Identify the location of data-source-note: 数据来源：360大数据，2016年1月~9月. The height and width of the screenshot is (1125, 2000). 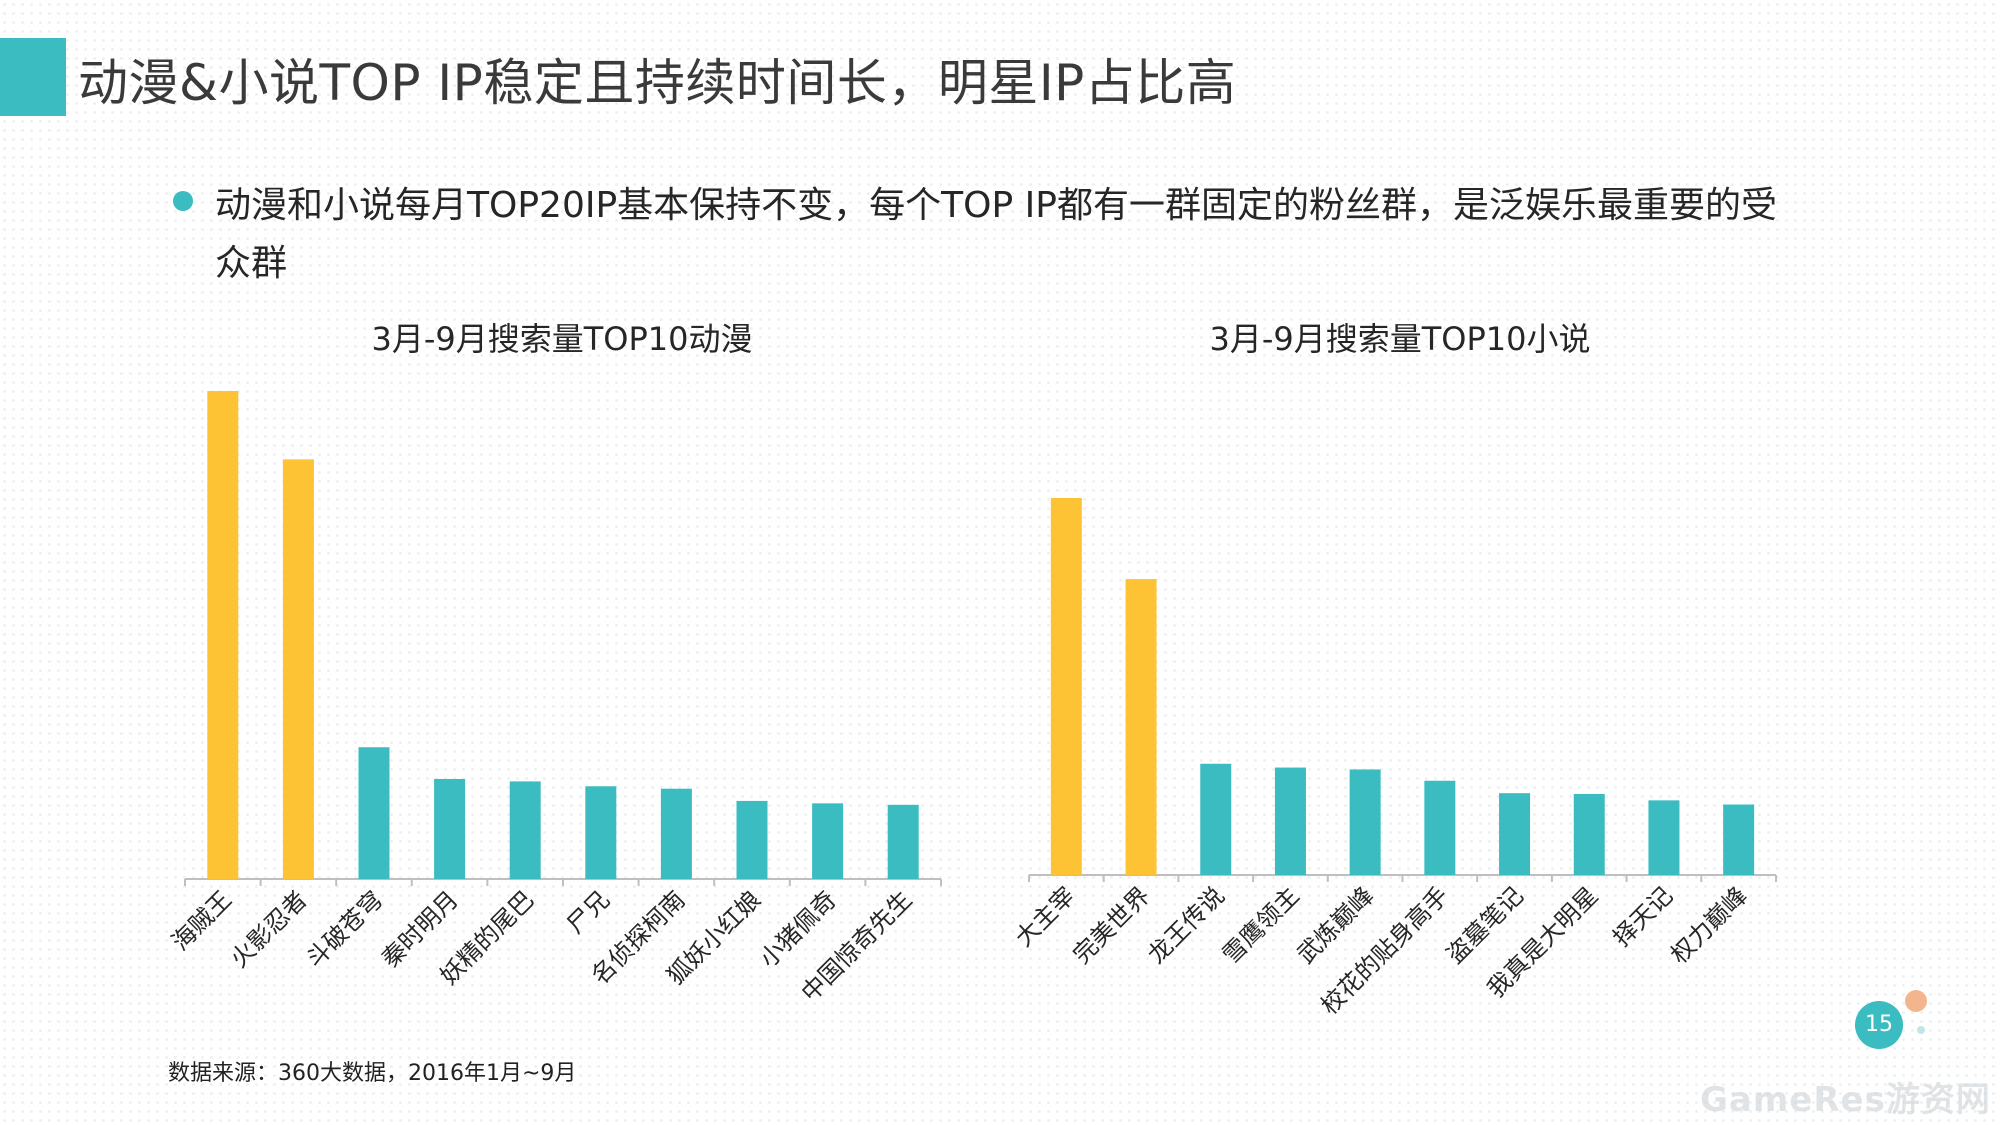
(372, 1073).